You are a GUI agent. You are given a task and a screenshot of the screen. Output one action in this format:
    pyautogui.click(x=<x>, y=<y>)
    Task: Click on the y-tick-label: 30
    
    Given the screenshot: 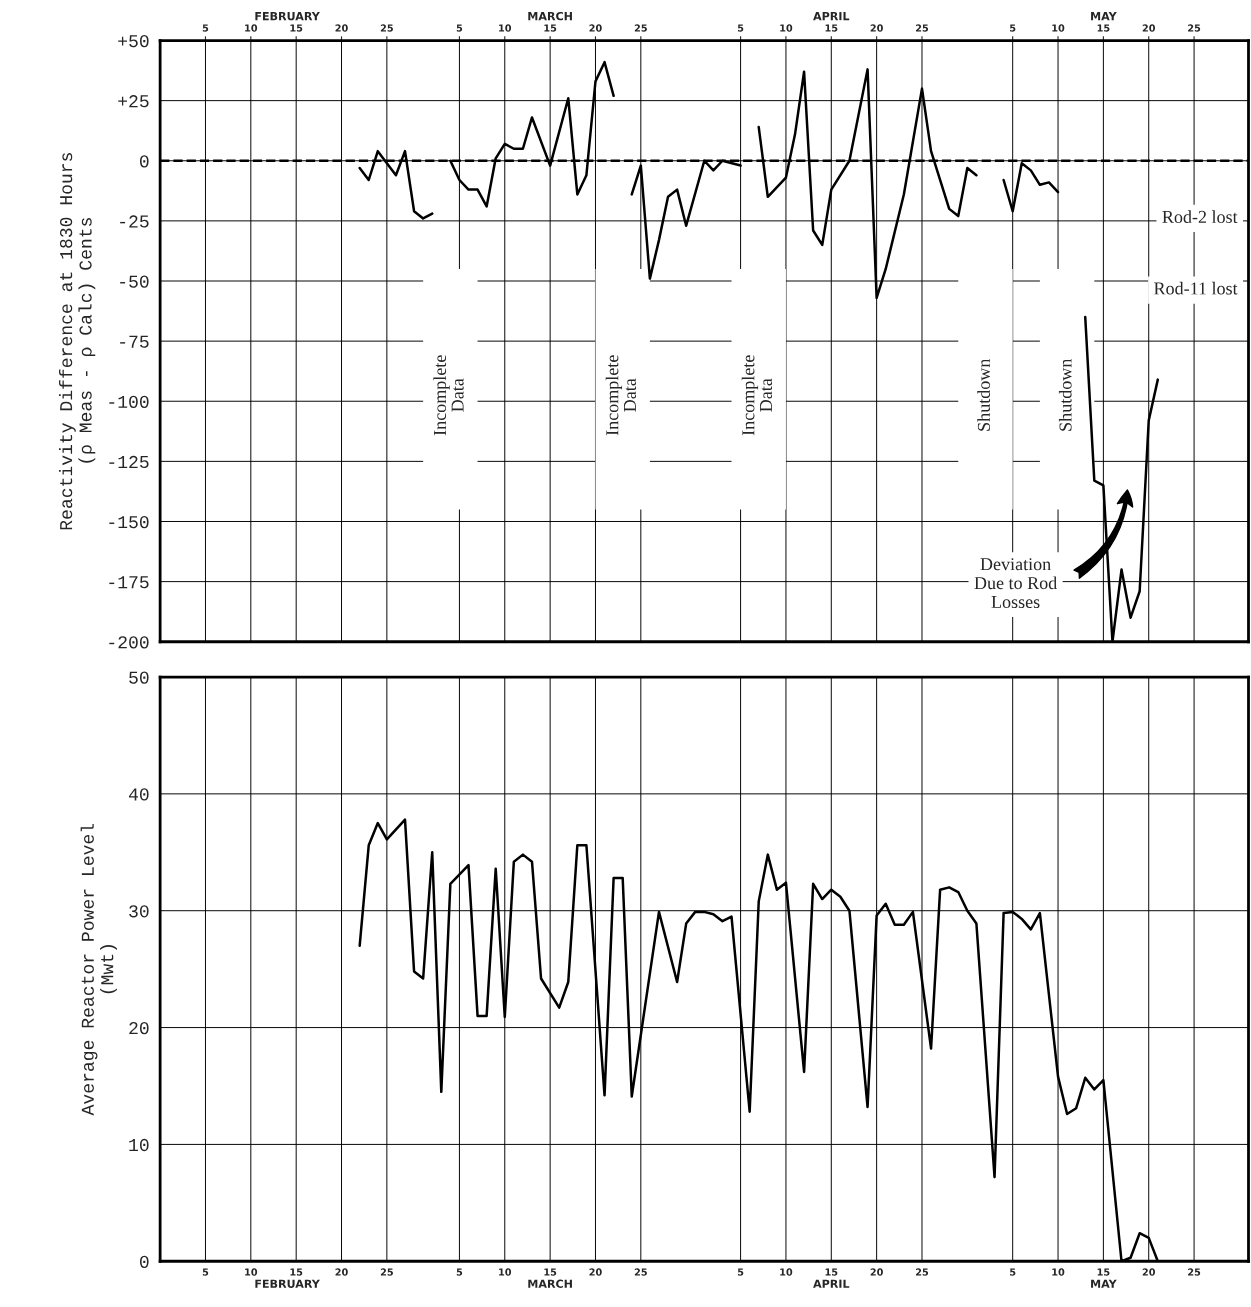 What is the action you would take?
    pyautogui.click(x=139, y=911)
    